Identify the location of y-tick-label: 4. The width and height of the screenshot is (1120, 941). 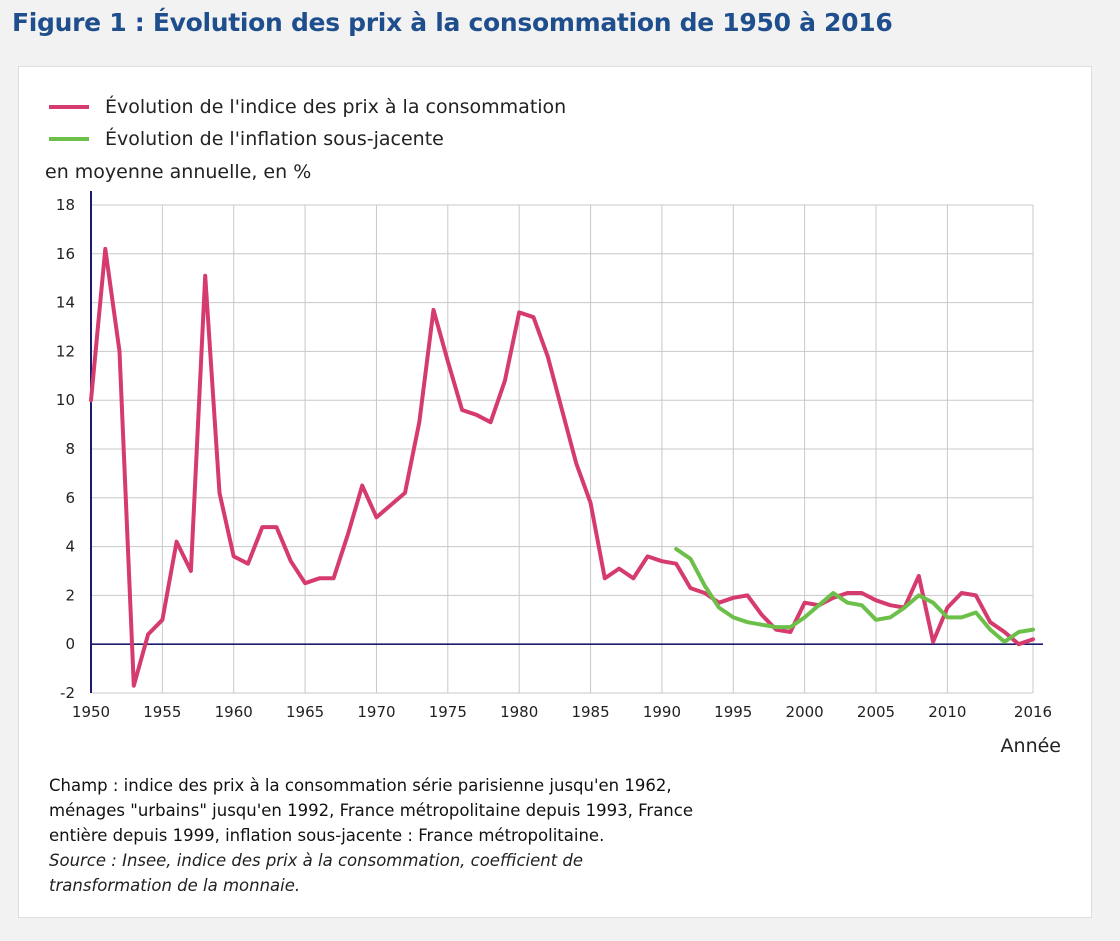
(70, 547).